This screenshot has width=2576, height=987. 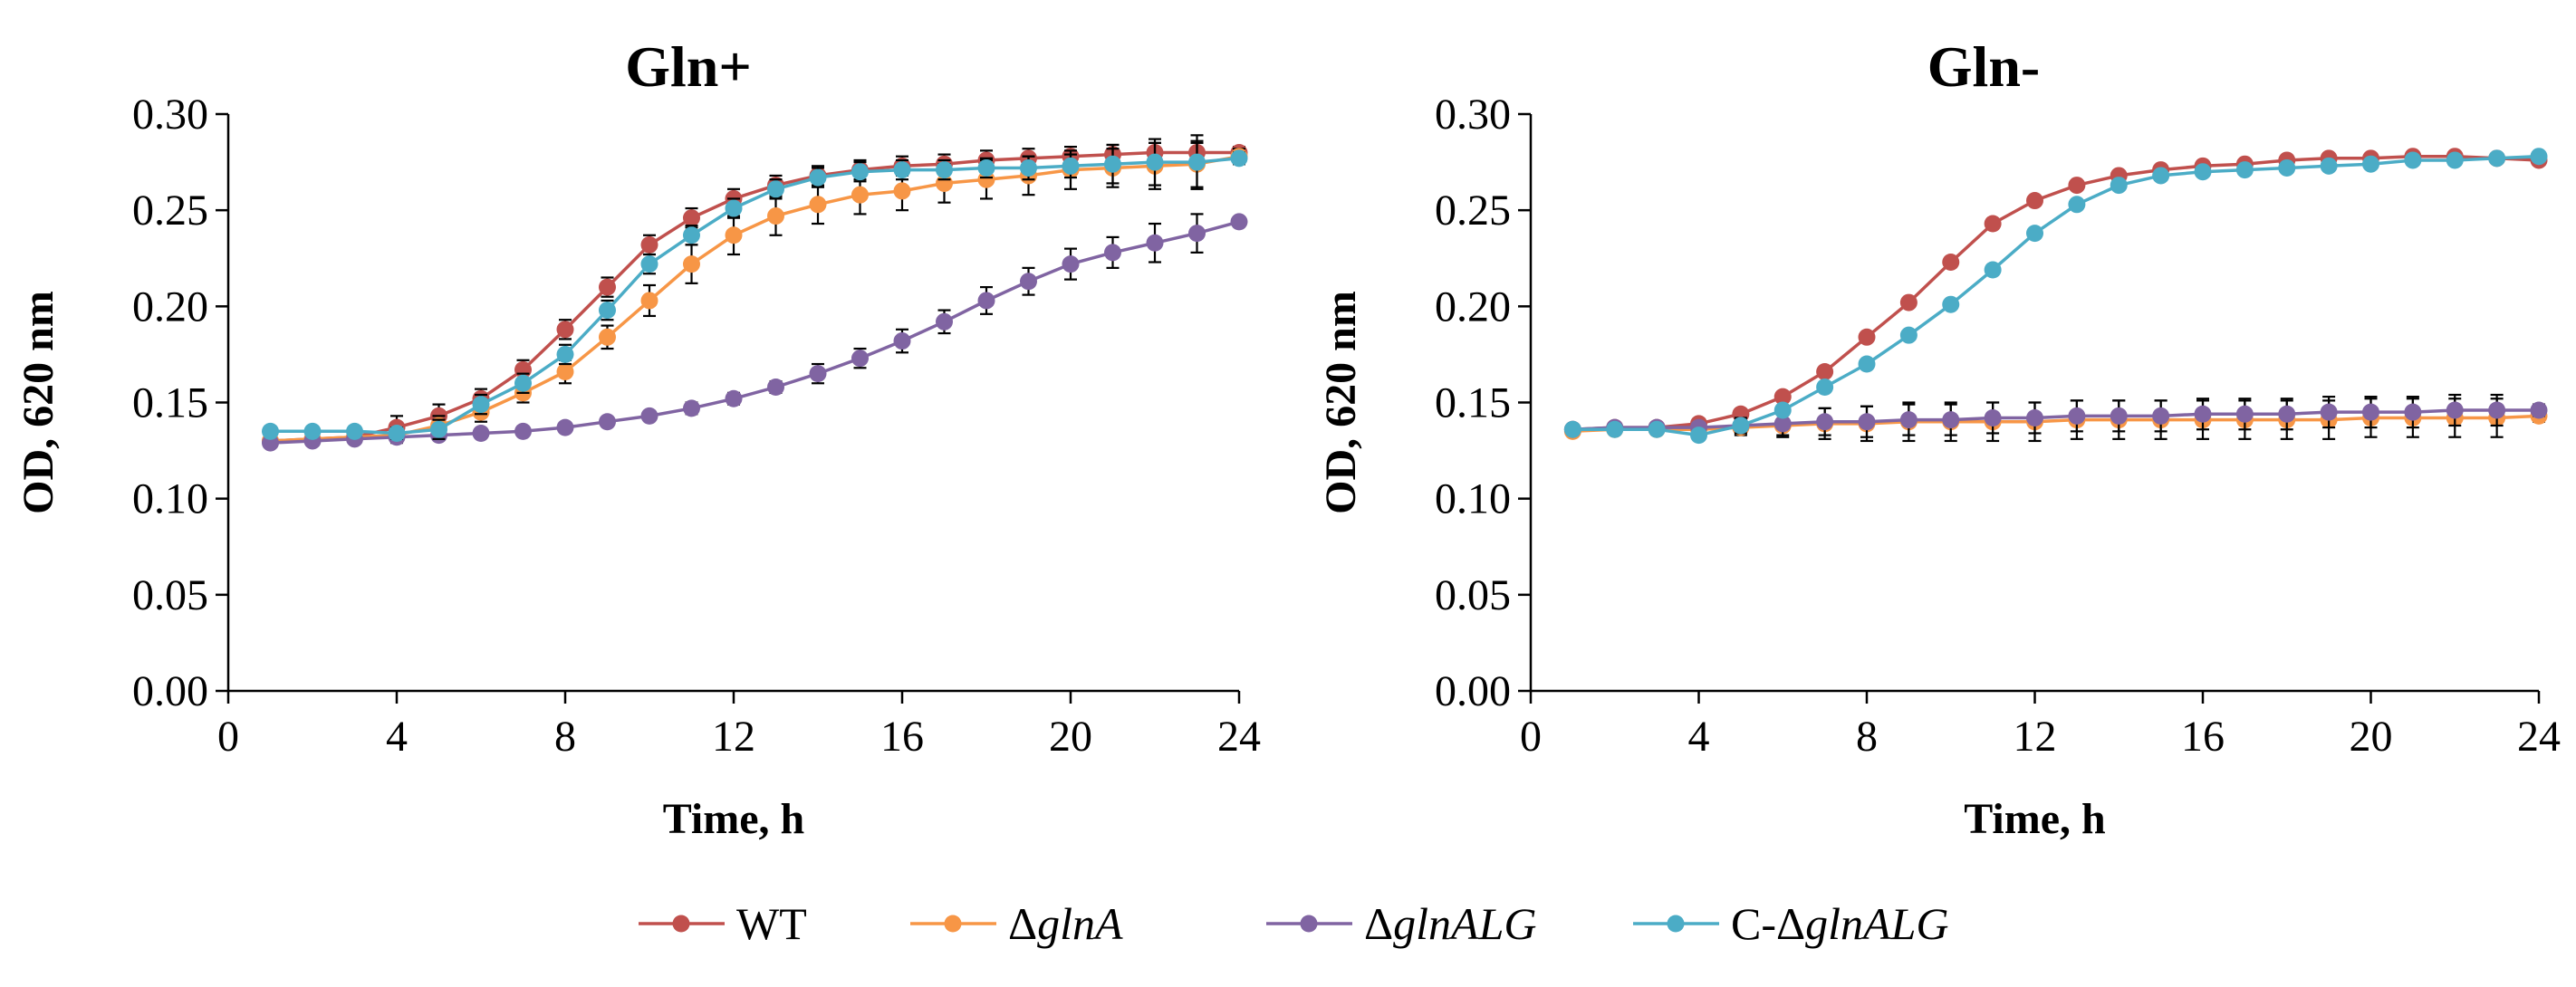 What do you see at coordinates (1876, 923) in the screenshot?
I see `legend-label-gene: glnALG` at bounding box center [1876, 923].